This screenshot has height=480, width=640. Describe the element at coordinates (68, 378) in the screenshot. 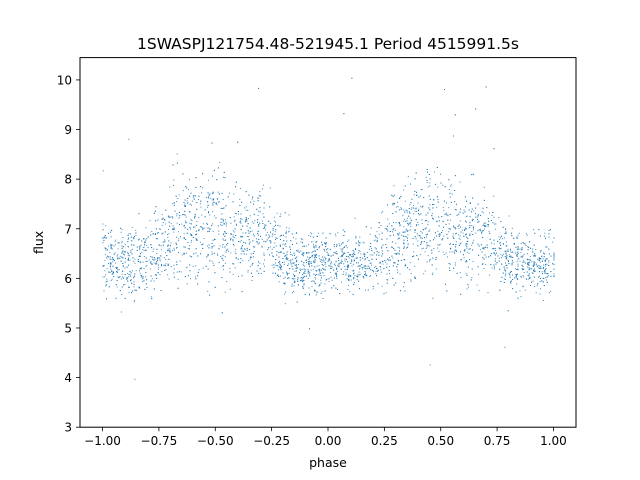

I see `y-tick-label: 4` at that location.